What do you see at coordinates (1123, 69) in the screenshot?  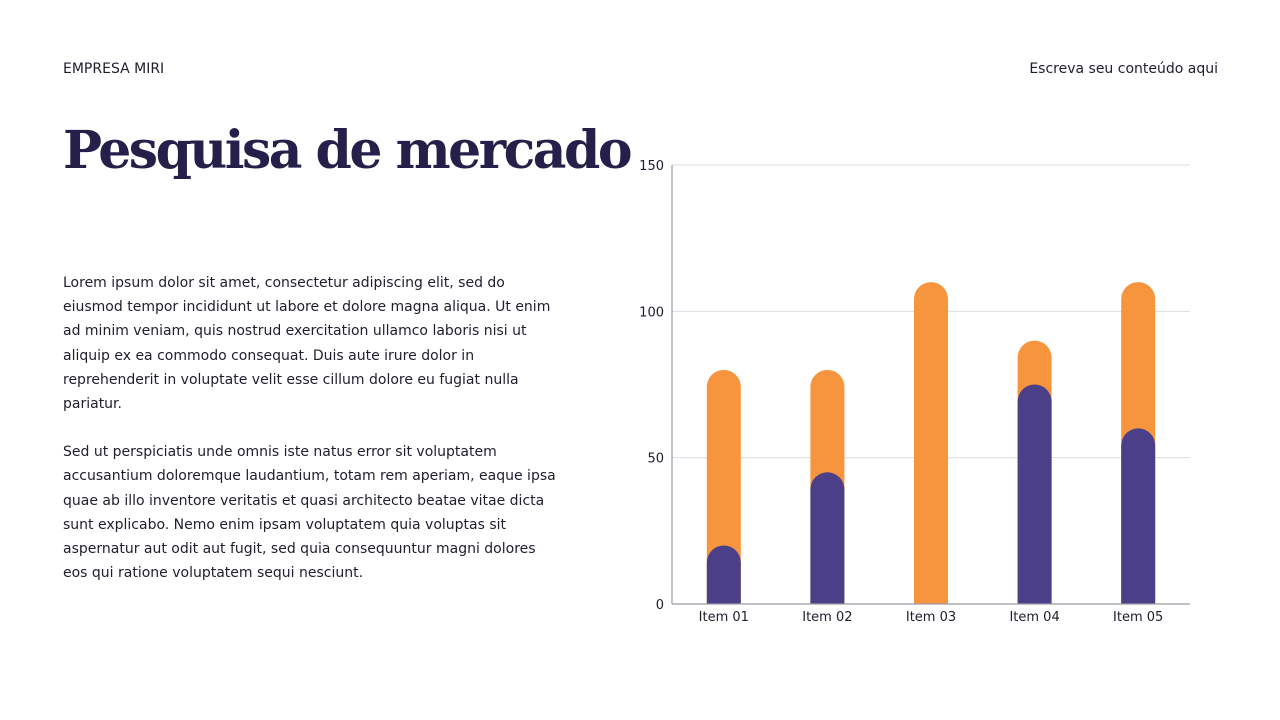 I see `tagline: Escreva seu conteúdo aqui` at bounding box center [1123, 69].